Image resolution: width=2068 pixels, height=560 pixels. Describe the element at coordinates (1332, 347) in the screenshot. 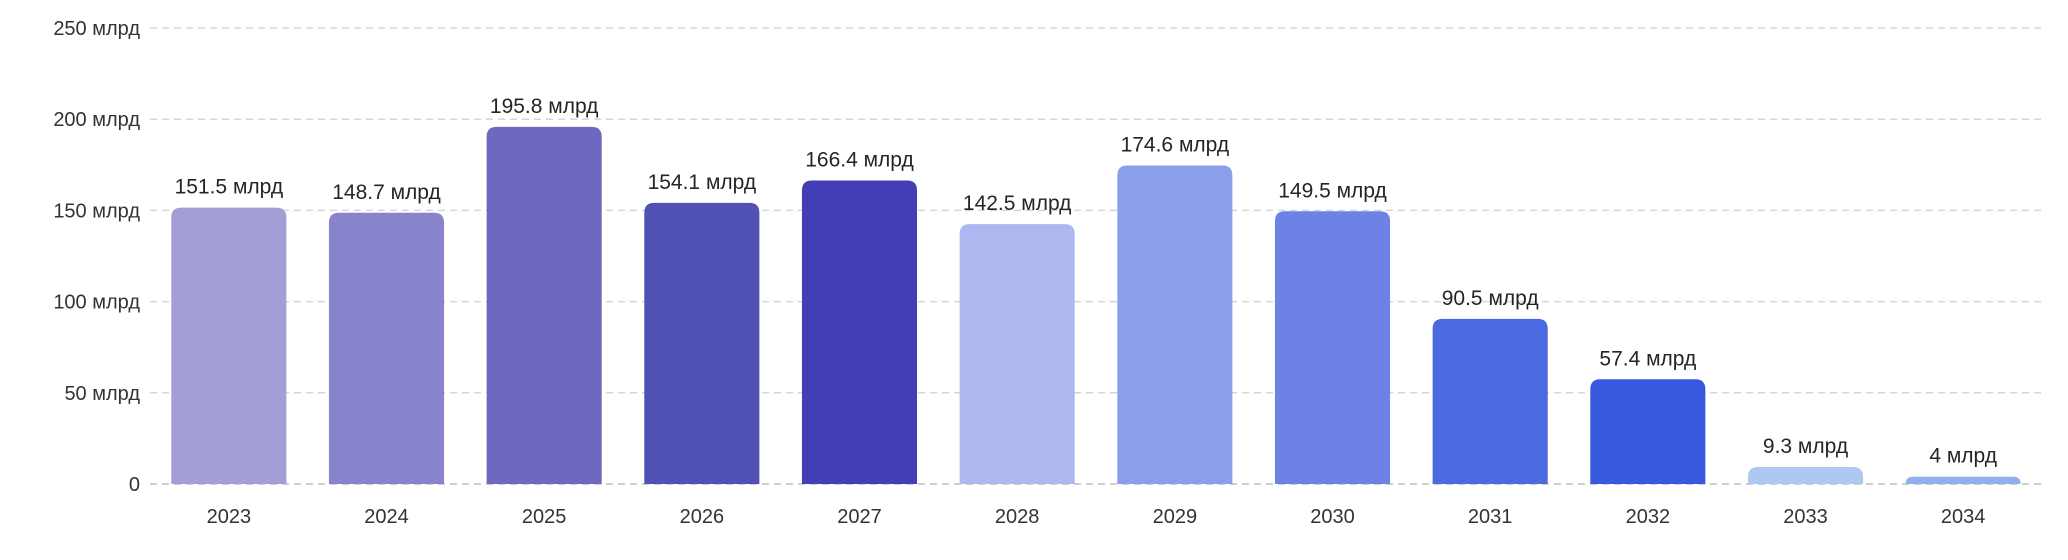

I see `bar-2030` at that location.